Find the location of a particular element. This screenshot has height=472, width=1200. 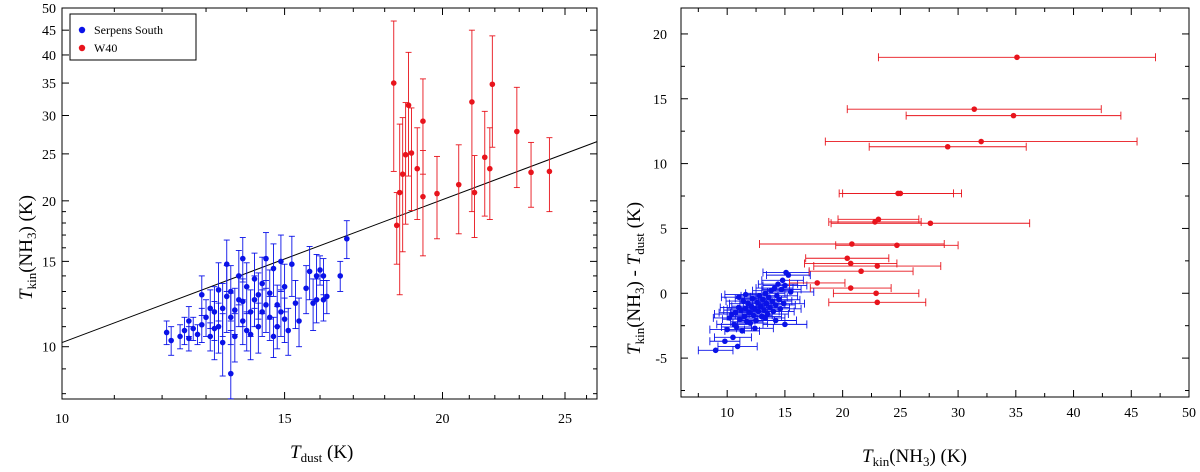

left-y-tick-label: 20 is located at coordinates (49, 202).